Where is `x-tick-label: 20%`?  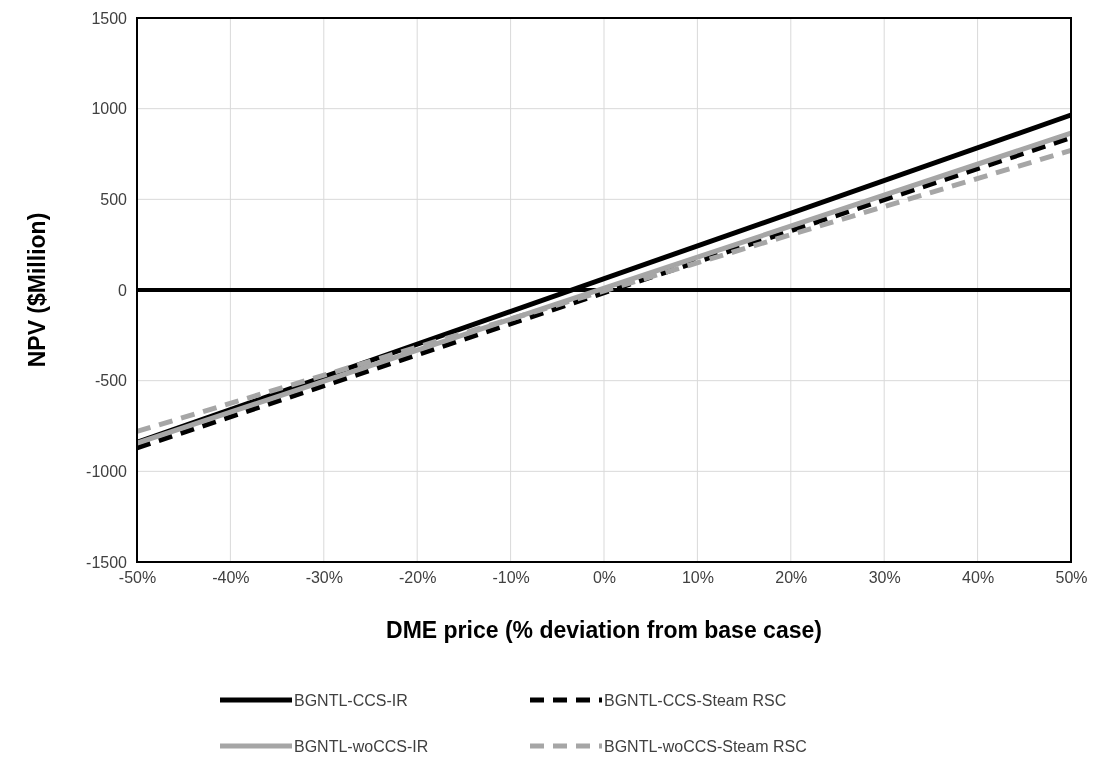
x-tick-label: 20% is located at coordinates (791, 578).